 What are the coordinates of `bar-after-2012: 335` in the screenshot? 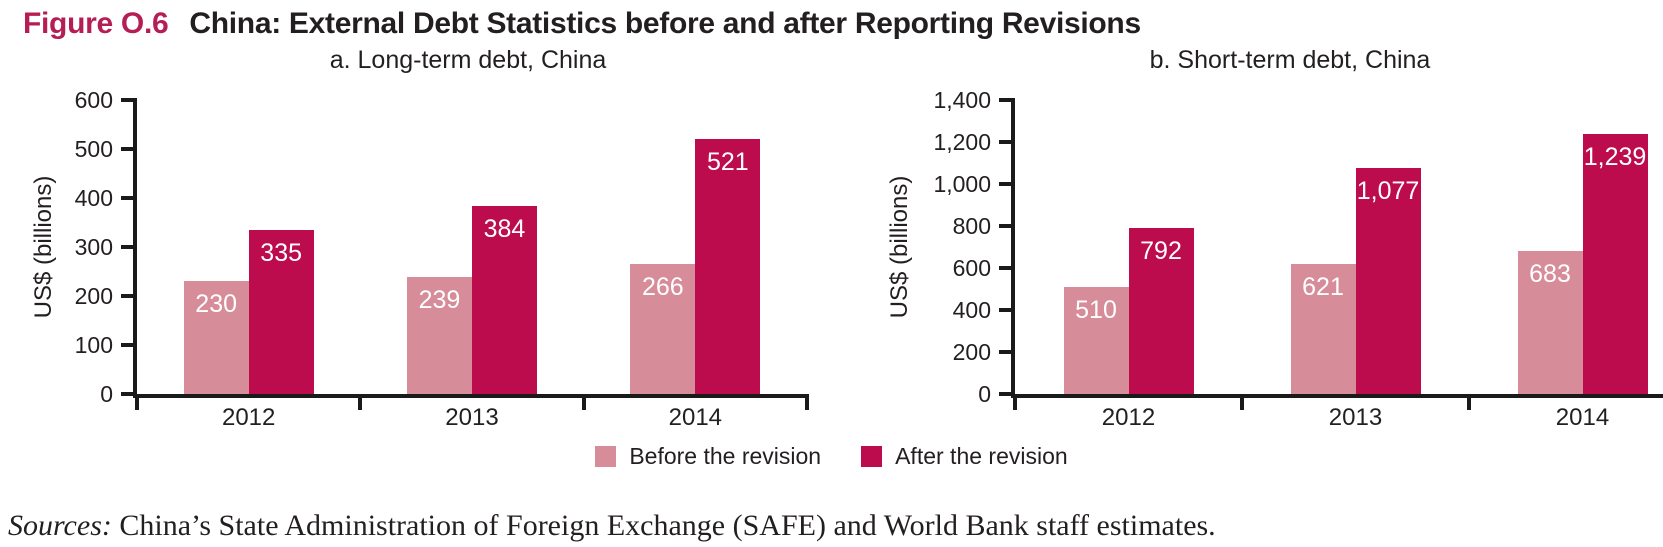 It's located at (281, 311).